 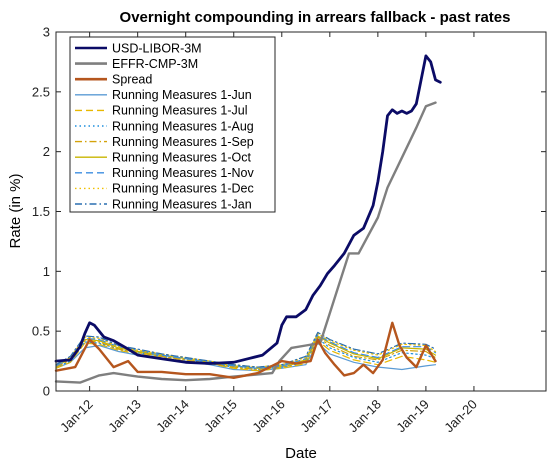 What do you see at coordinates (412, 416) in the screenshot?
I see `x-tick-label: Jan-19` at bounding box center [412, 416].